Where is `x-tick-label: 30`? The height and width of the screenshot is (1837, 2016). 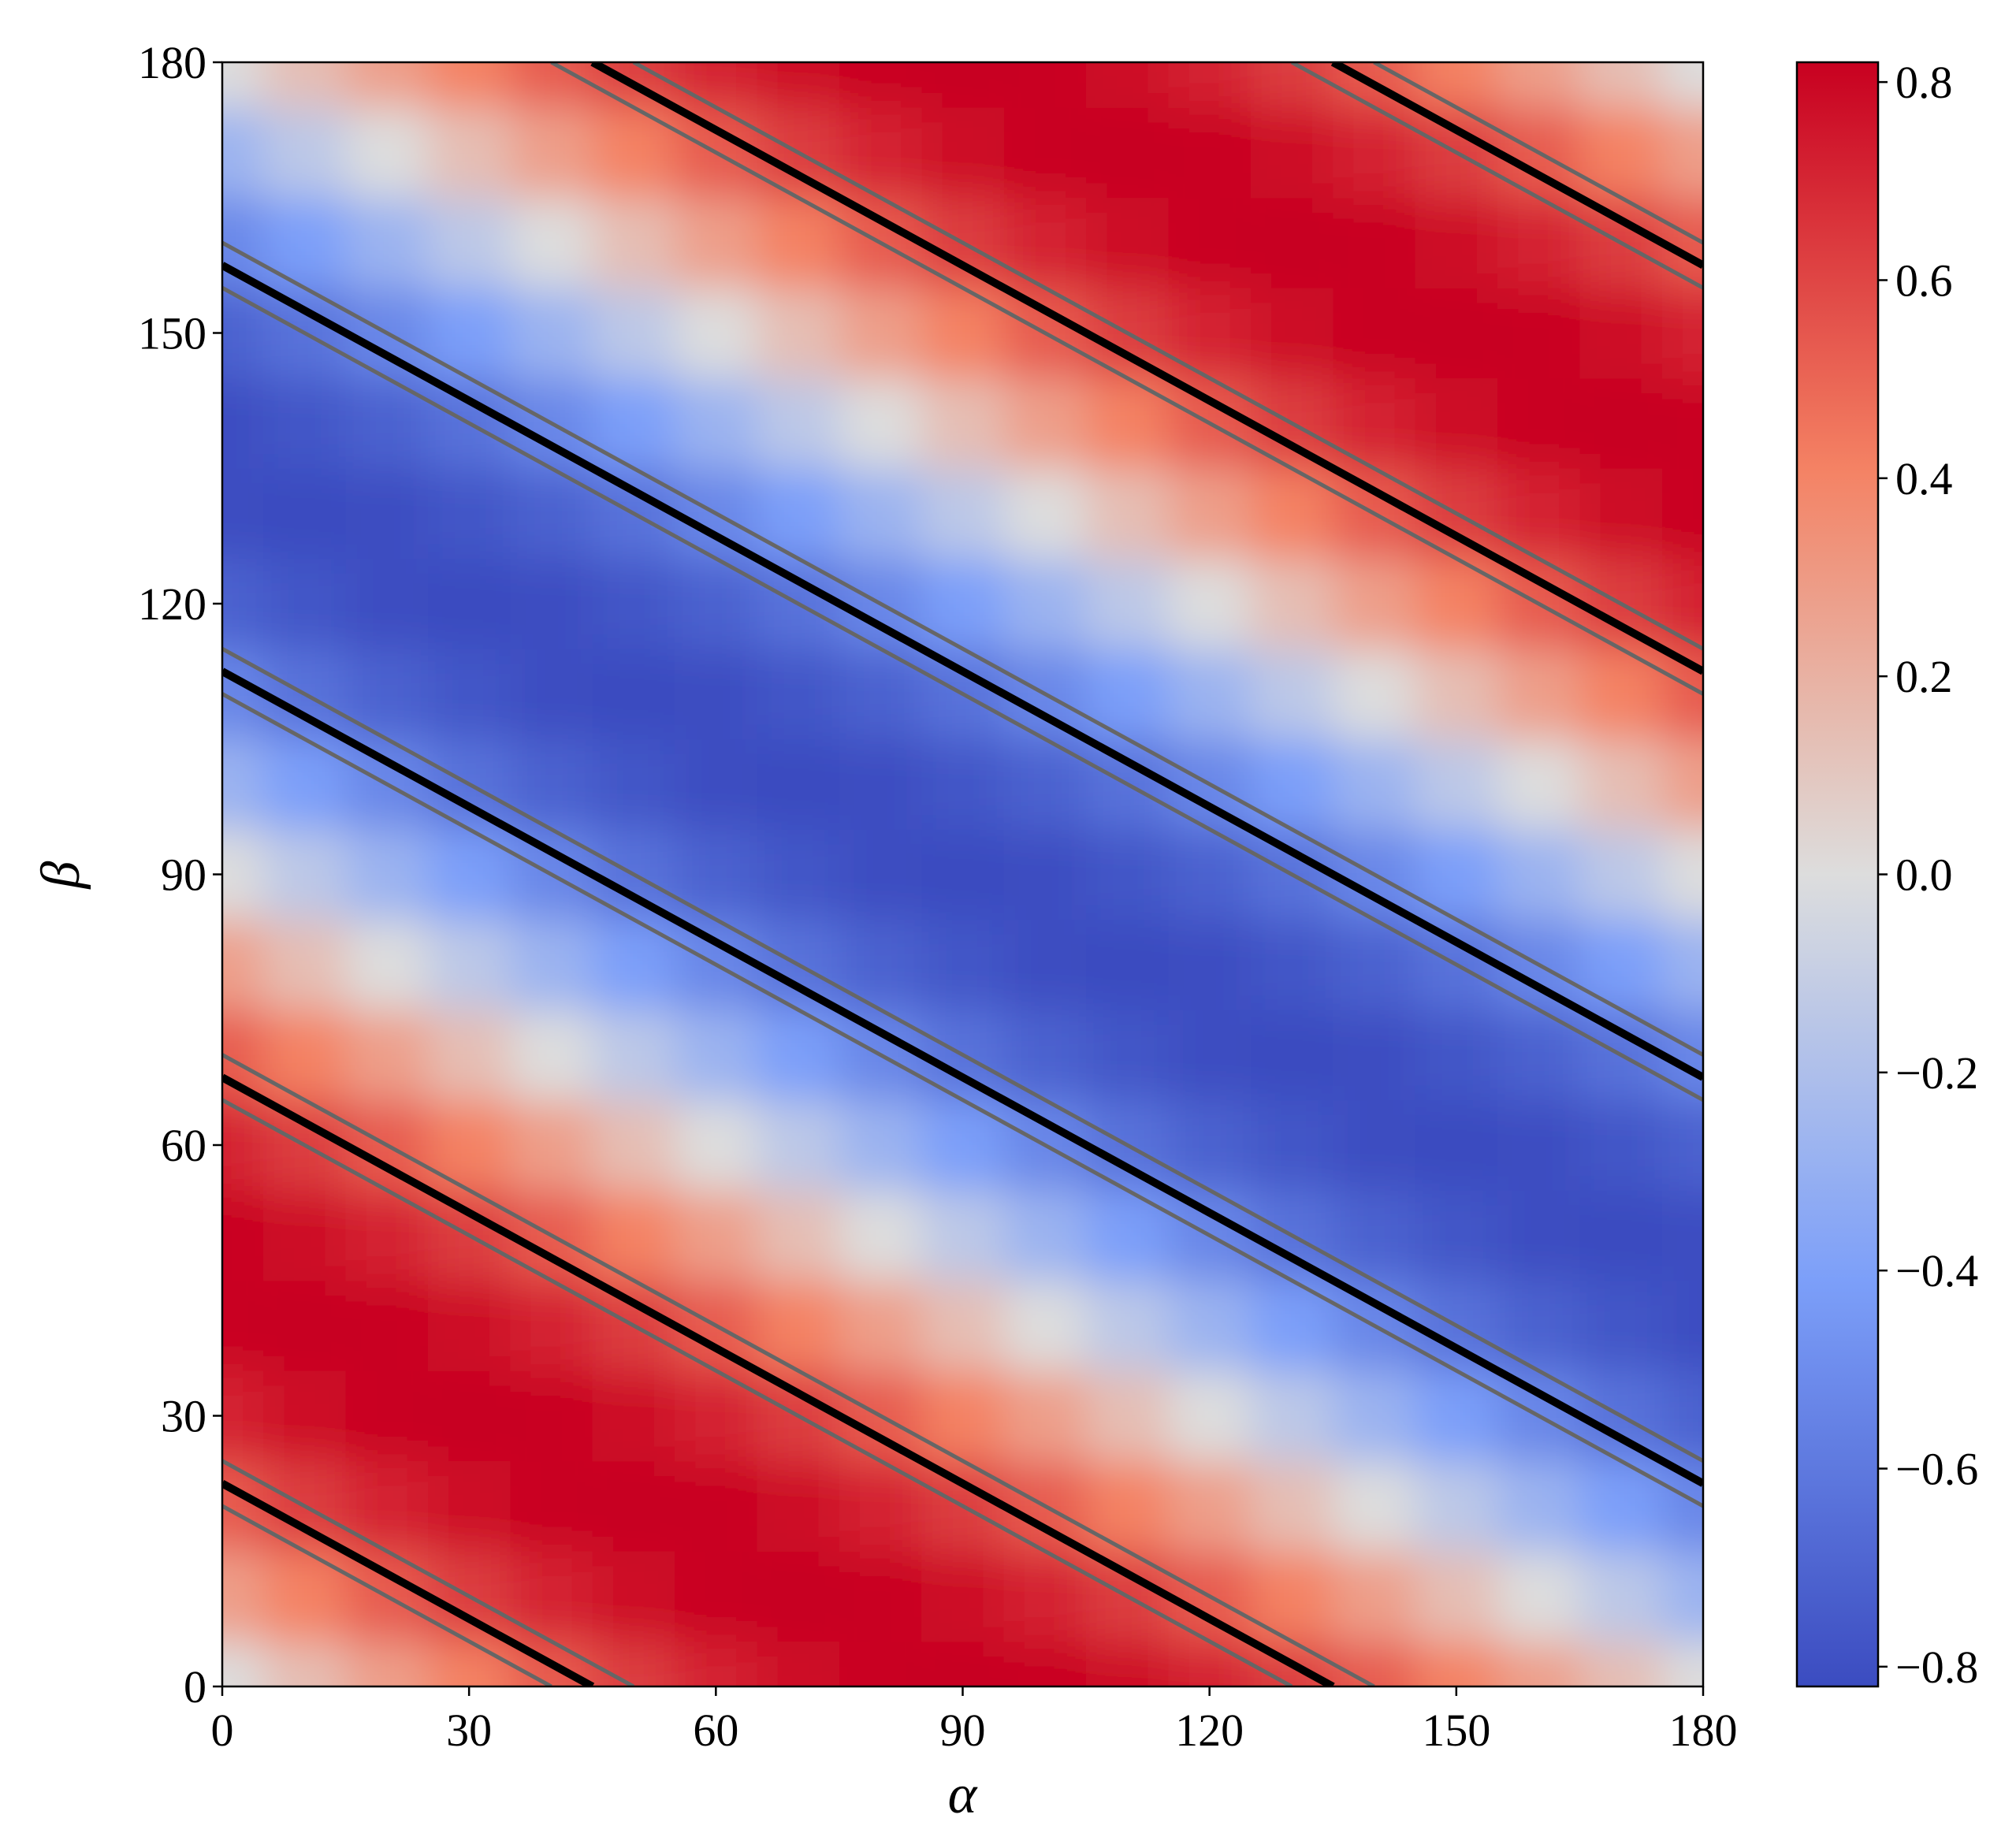 x-tick-label: 30 is located at coordinates (469, 1730).